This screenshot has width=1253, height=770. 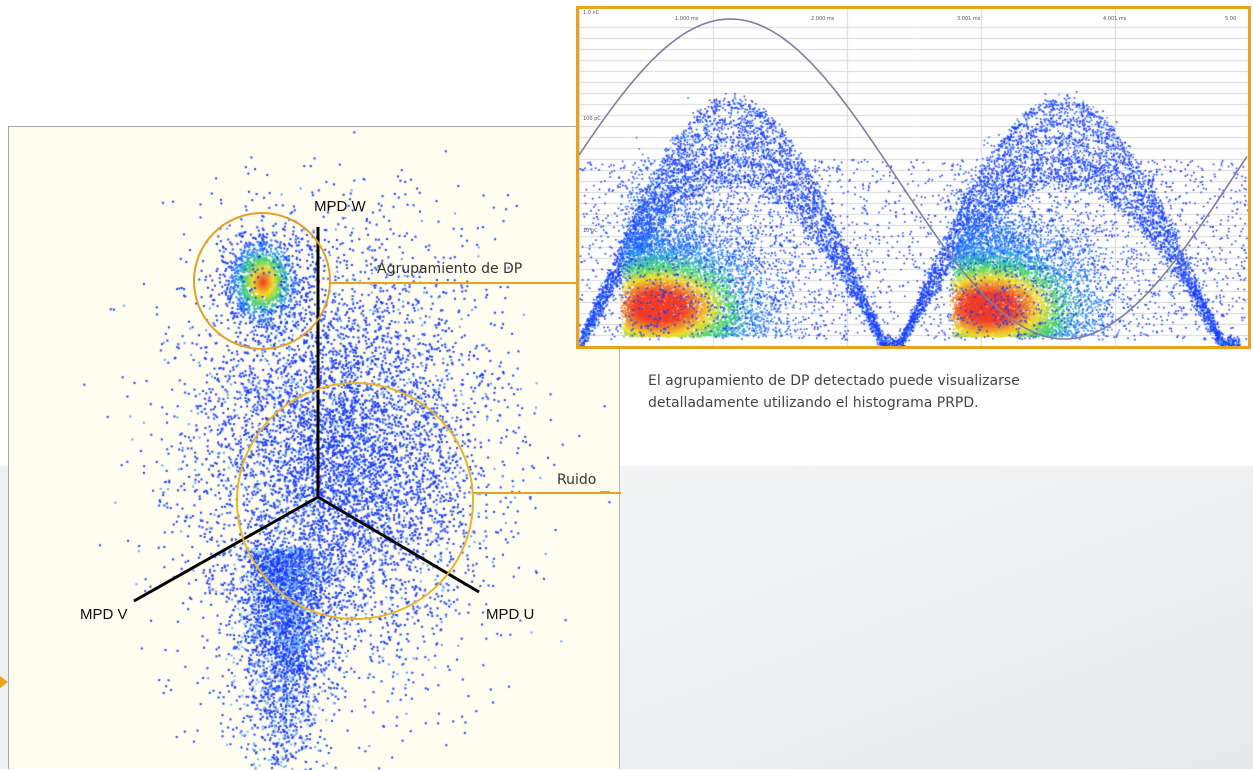 What do you see at coordinates (969, 19) in the screenshot?
I see `prpd-top-tick: 3.001 ms` at bounding box center [969, 19].